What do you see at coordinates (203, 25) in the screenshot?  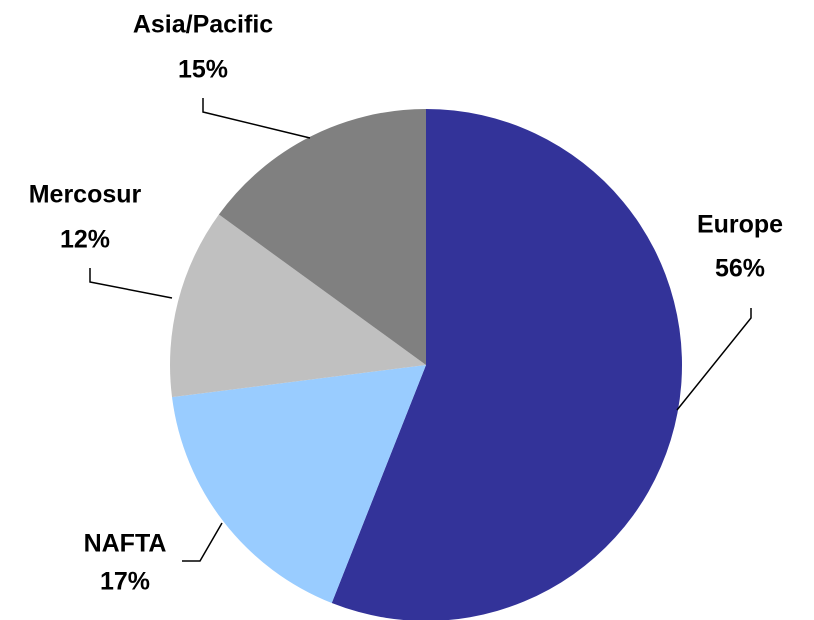 I see `slice-name: Asia/Pacific` at bounding box center [203, 25].